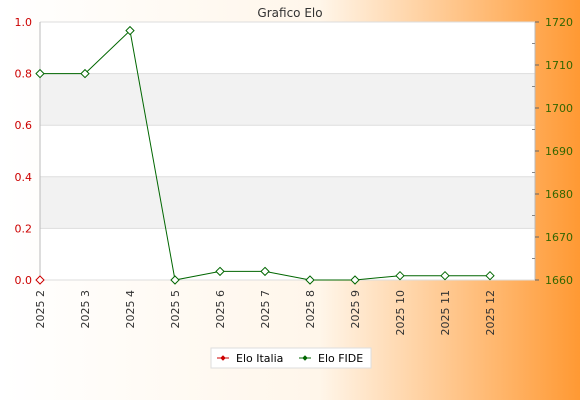 The image size is (580, 400). Describe the element at coordinates (24, 125) in the screenshot. I see `left-tick-label: 0.6` at that location.